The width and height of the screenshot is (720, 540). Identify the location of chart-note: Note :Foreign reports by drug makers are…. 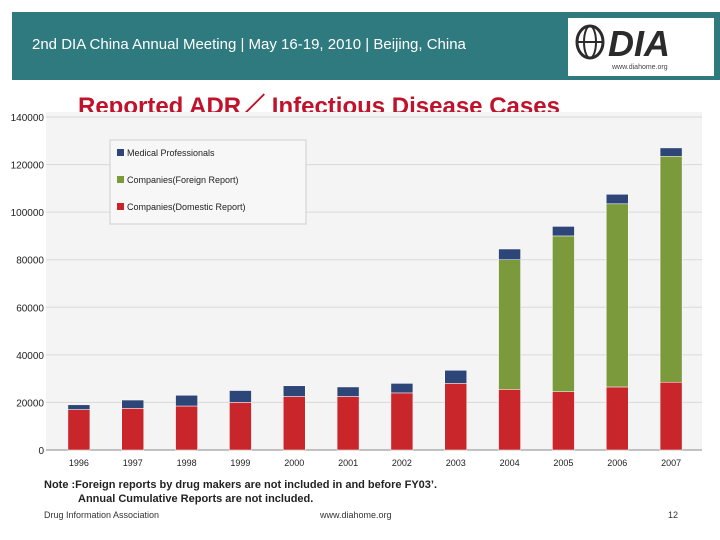
(240, 492).